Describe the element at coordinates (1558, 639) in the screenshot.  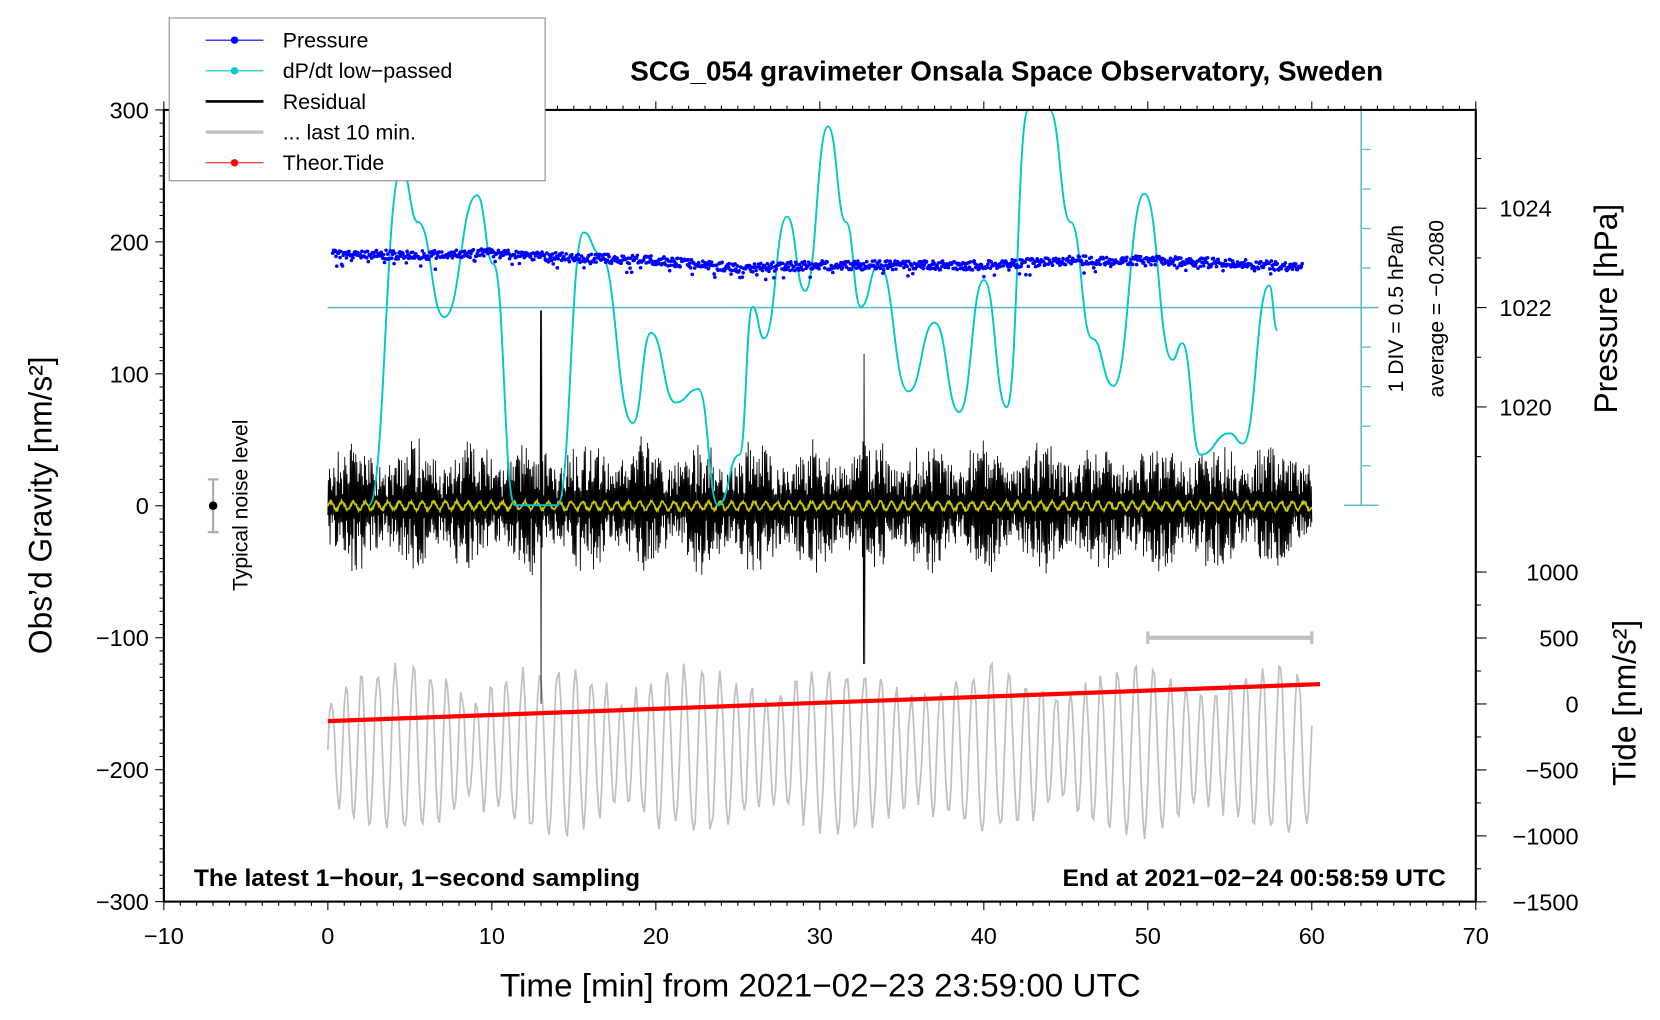
I see `tide-tick-label: 500` at that location.